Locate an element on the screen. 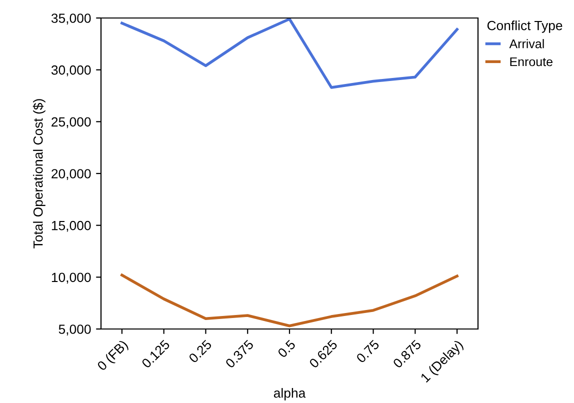  y-tick-label: 15,000 is located at coordinates (71, 226).